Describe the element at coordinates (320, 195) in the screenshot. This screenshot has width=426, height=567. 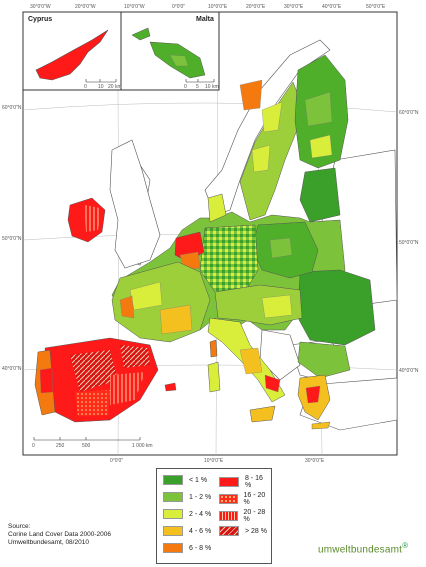
I see `region-baltics` at that location.